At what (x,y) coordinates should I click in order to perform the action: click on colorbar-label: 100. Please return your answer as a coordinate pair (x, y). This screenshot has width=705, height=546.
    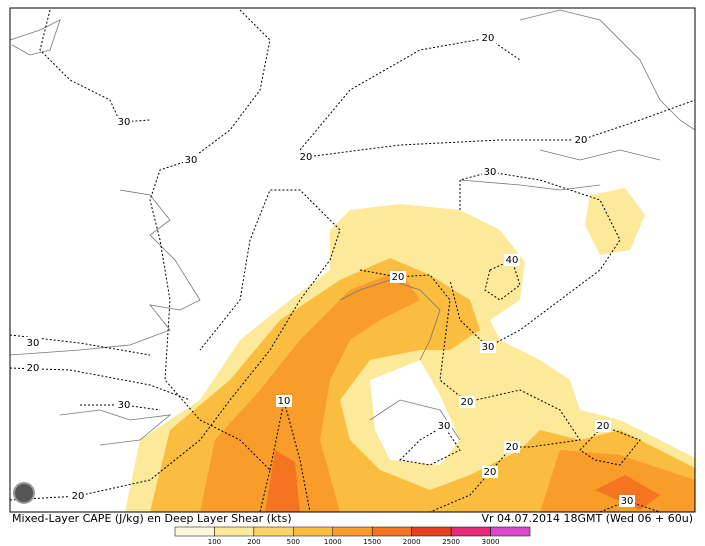
    Looking at the image, I should click on (214, 542).